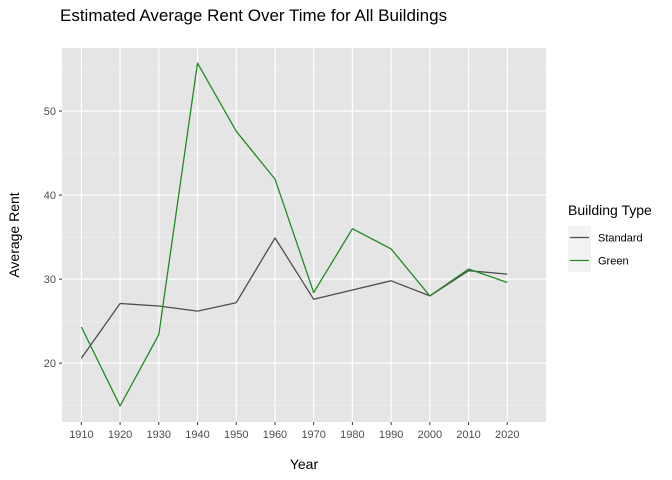  What do you see at coordinates (275, 435) in the screenshot?
I see `x-tick-label: 1960` at bounding box center [275, 435].